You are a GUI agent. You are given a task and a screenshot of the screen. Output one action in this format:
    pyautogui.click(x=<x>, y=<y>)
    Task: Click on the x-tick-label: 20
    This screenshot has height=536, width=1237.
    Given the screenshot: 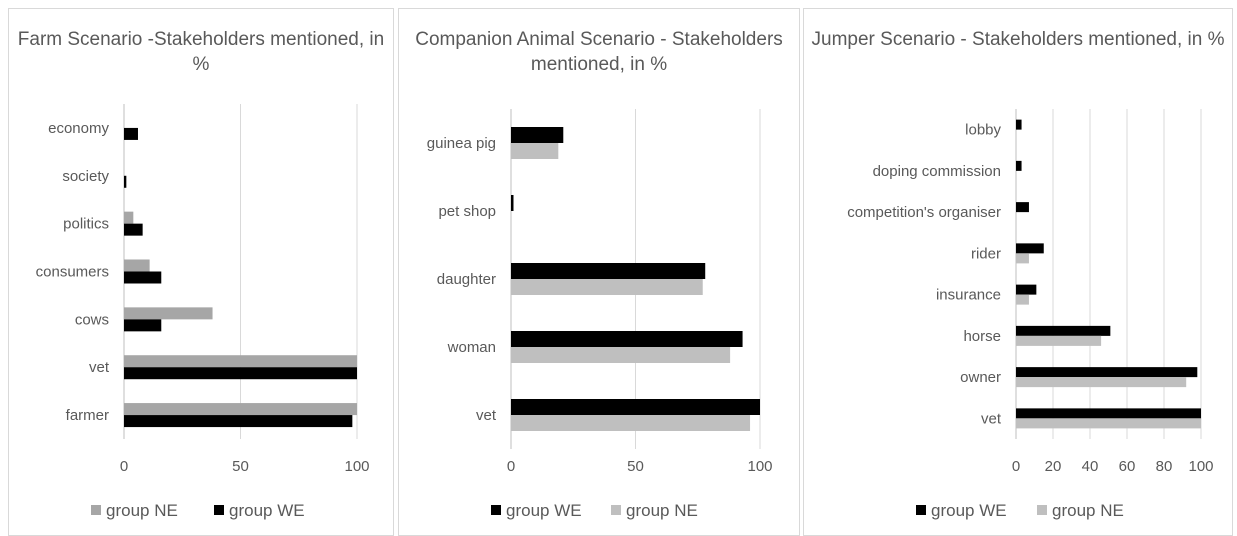 What is the action you would take?
    pyautogui.click(x=1053, y=466)
    